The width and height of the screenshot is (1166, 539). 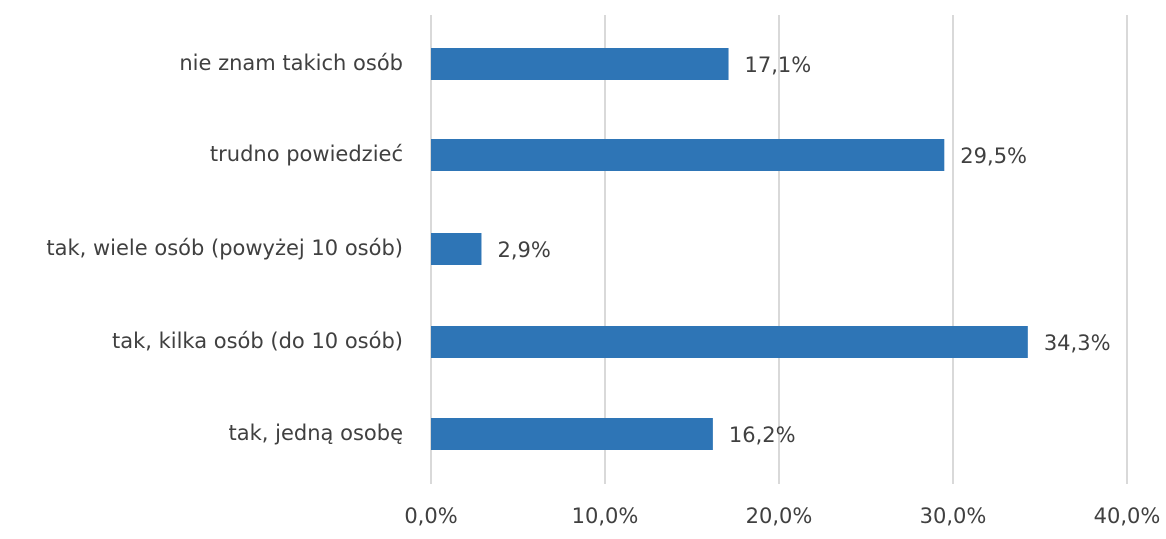 I want to click on x-tick-label-2: 20,0%, so click(x=779, y=516).